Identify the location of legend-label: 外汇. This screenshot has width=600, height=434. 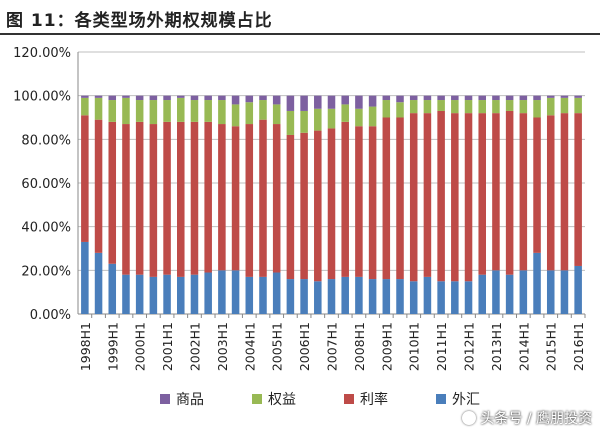
(466, 400).